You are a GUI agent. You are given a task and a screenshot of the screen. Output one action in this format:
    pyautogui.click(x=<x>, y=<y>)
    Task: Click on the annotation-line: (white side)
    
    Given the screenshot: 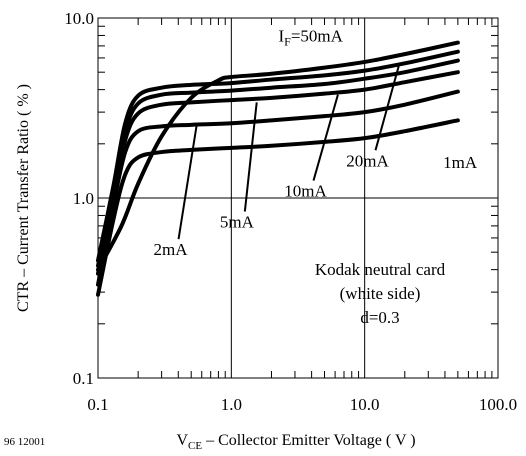 What is the action you would take?
    pyautogui.click(x=380, y=293)
    